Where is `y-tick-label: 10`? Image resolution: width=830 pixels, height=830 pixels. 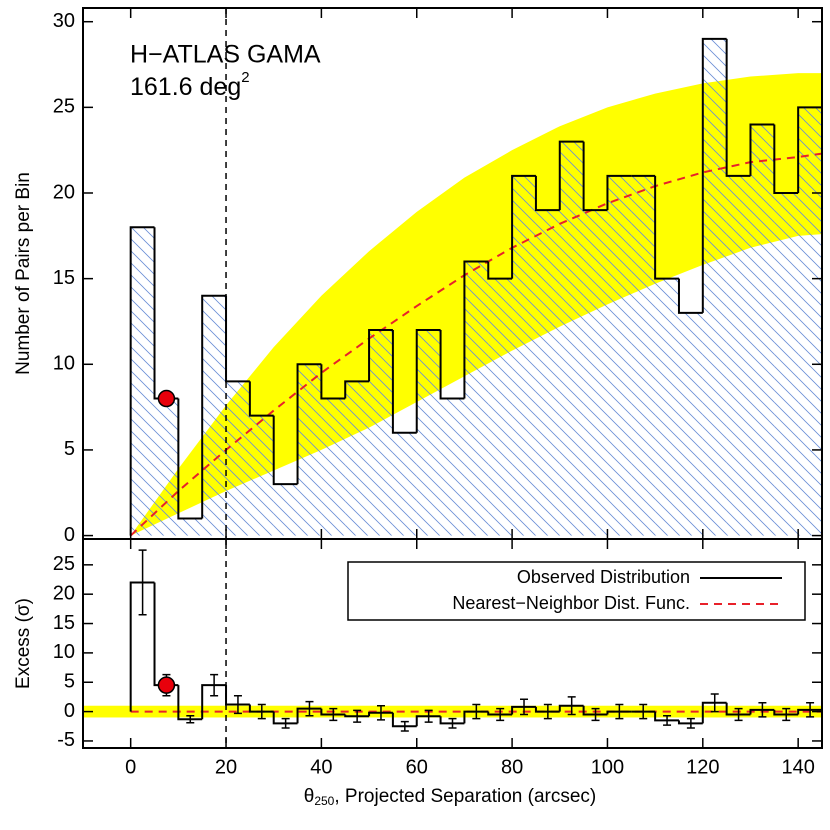 y-tick-label: 10 is located at coordinates (64, 364).